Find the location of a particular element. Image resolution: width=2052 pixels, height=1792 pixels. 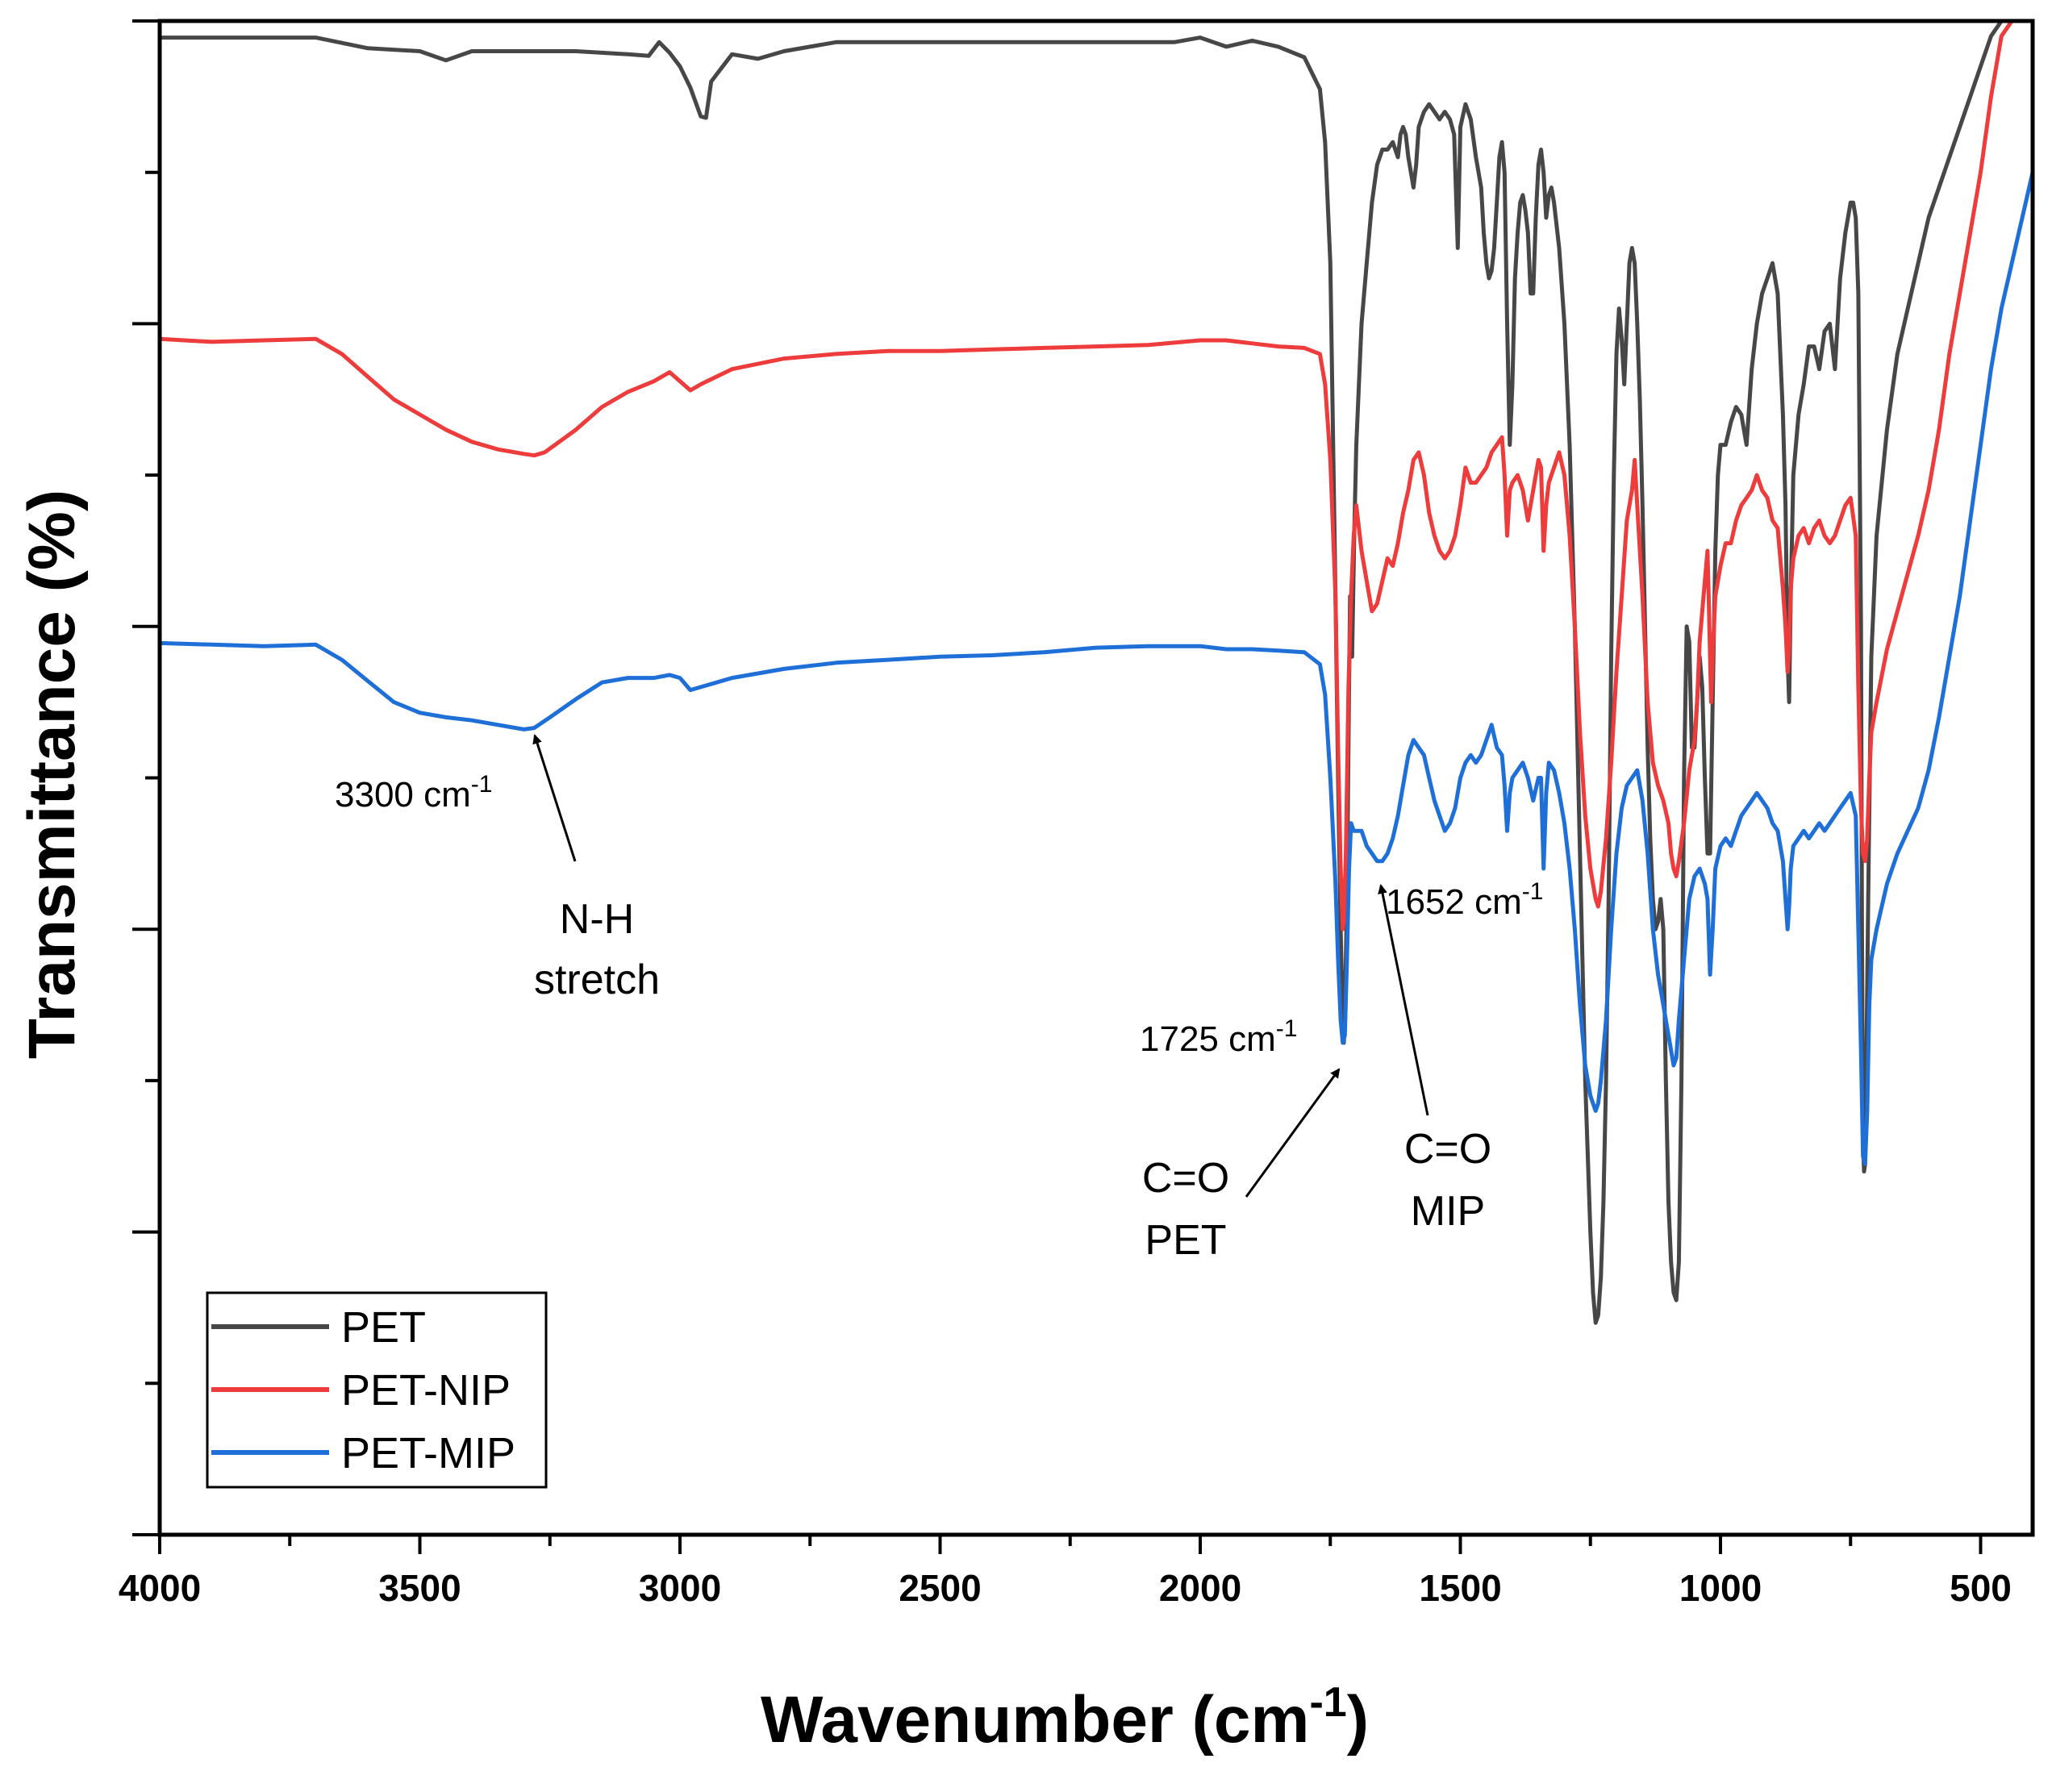

x-tick-label: 2000 is located at coordinates (1200, 1588).